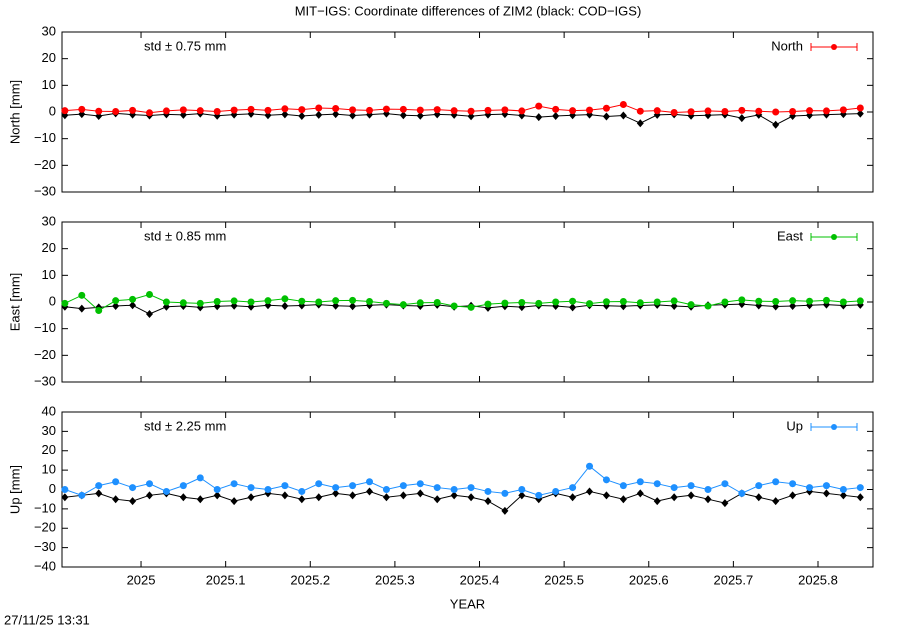 This screenshot has height=630, width=900. What do you see at coordinates (185, 45) in the screenshot?
I see `annotation: std ± 0.75 mm` at bounding box center [185, 45].